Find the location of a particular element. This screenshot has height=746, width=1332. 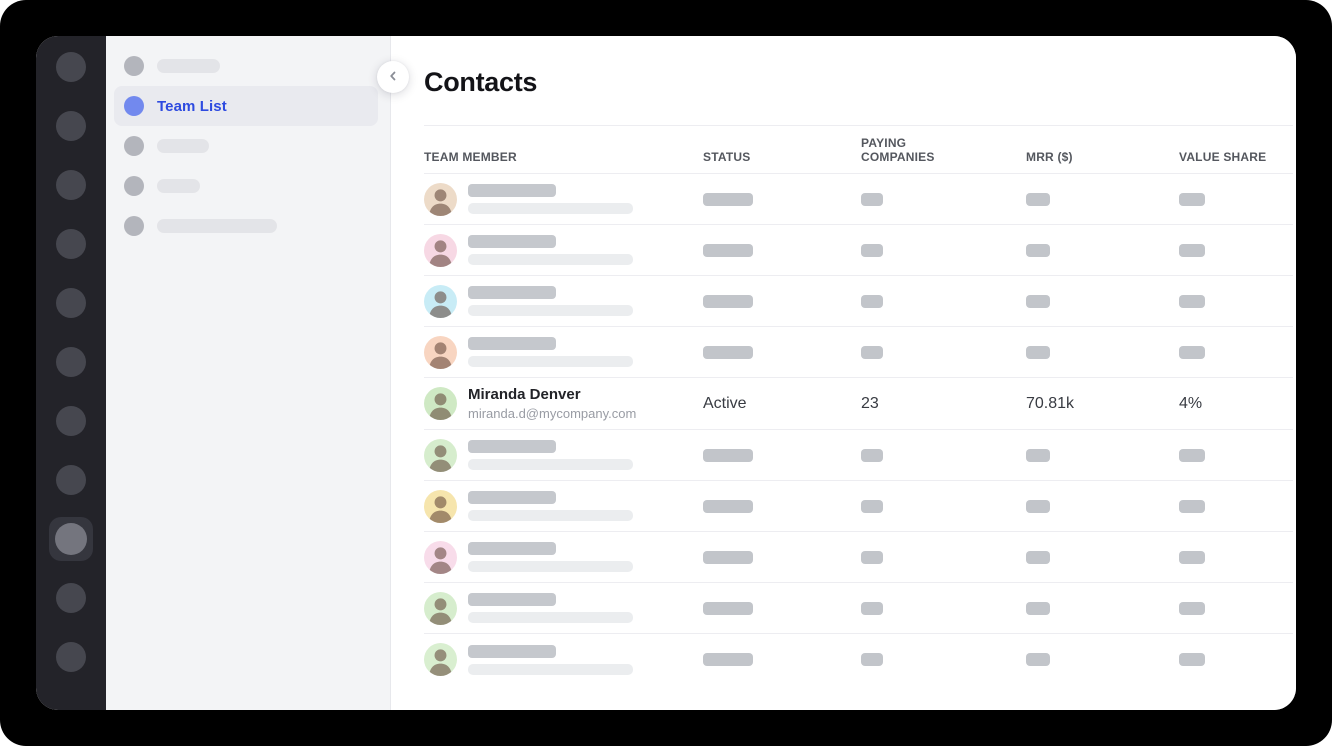

member-name: Miranda Denver is located at coordinates (524, 394).